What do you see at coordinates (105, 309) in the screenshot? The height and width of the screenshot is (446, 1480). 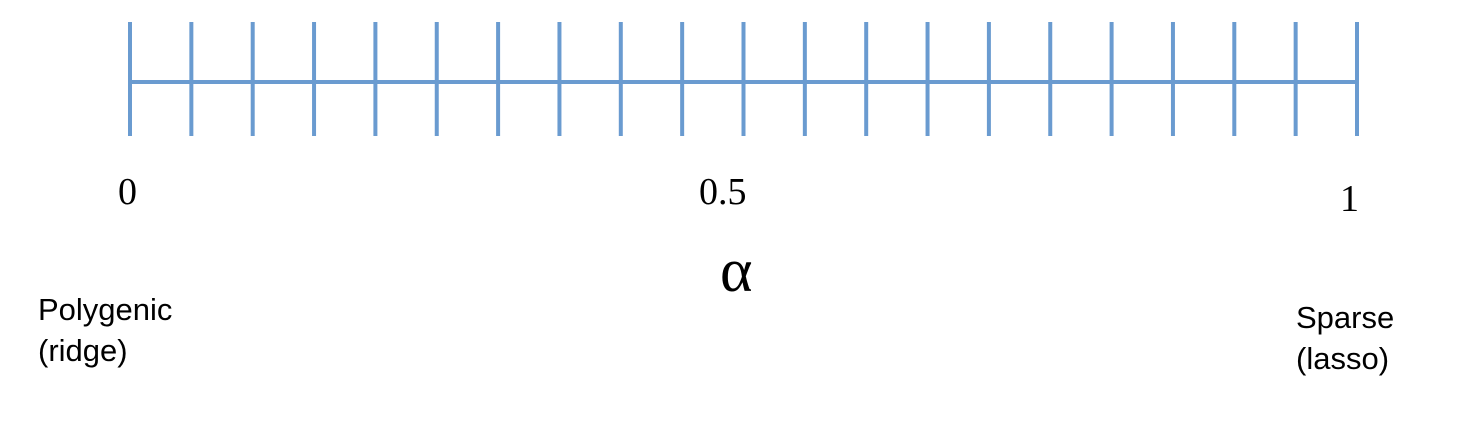 I see `left-end-label-line1: Polygenic` at bounding box center [105, 309].